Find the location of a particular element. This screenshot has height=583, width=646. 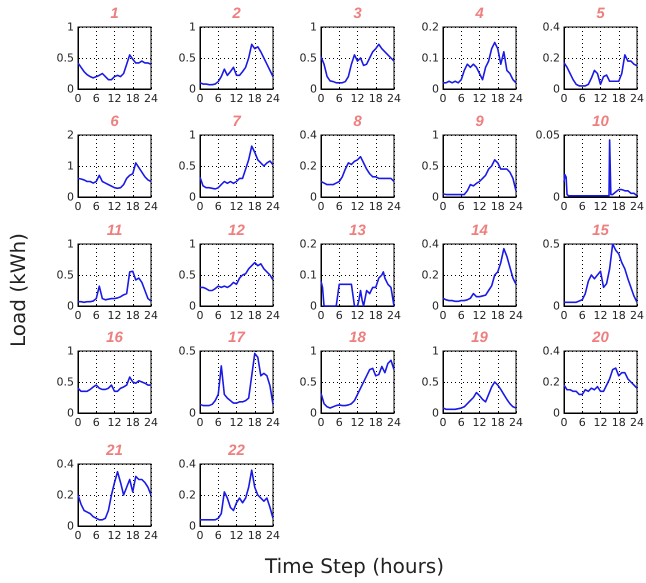

y-axis-title: Load (kWh) is located at coordinates (18, 290).